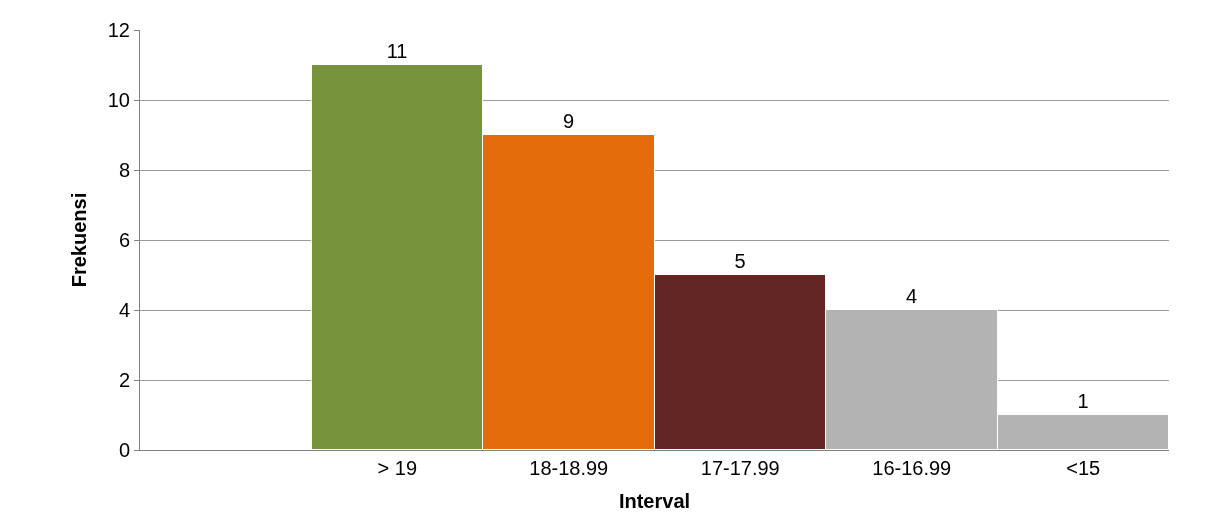 This screenshot has height=520, width=1211. What do you see at coordinates (124, 170) in the screenshot?
I see `y-tick-label: 8` at bounding box center [124, 170].